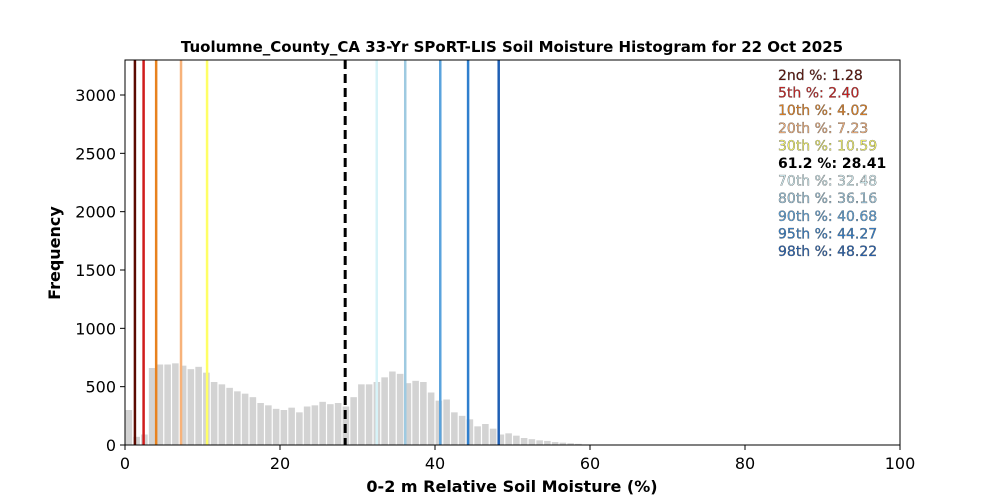 This screenshot has width=1000, height=500. Describe the element at coordinates (280, 463) in the screenshot. I see `x-tick-label: 20` at that location.